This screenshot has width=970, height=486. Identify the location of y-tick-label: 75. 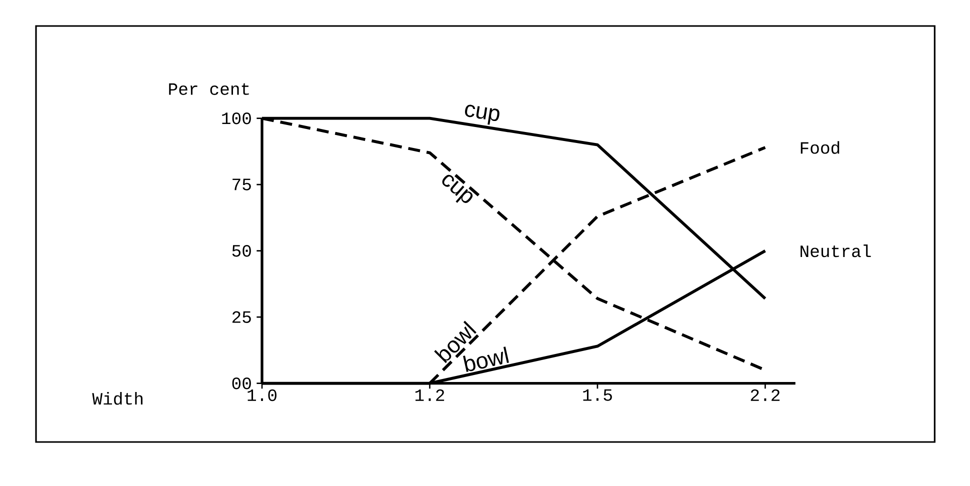
(241, 184).